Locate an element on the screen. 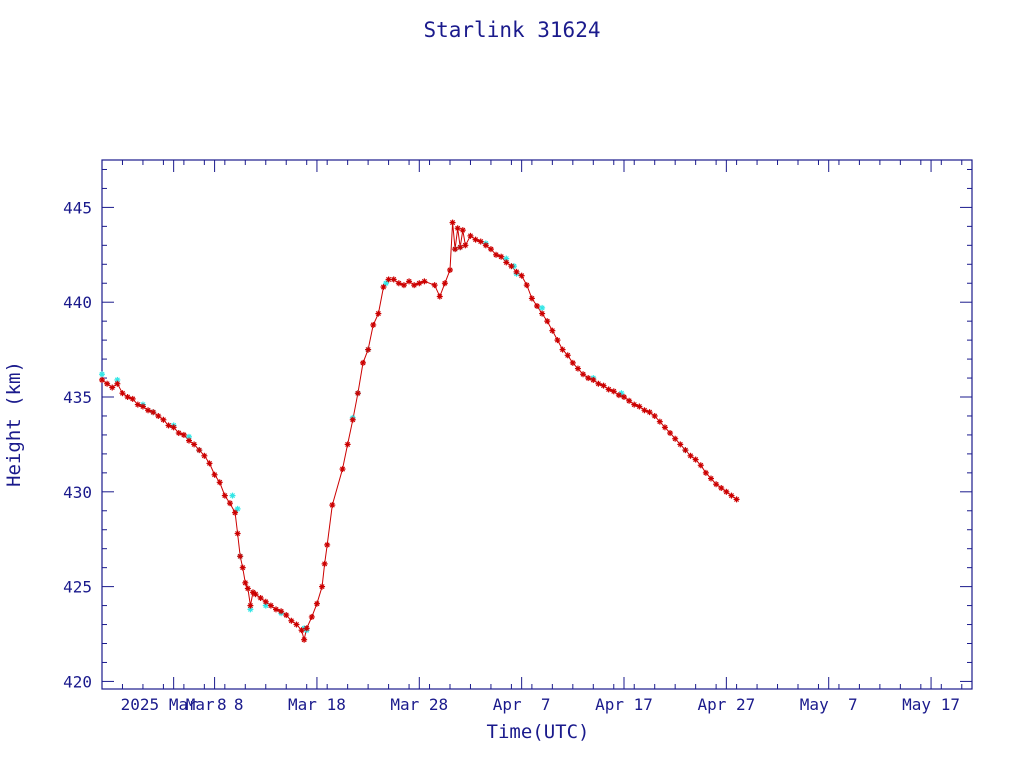  x-tick-label: May 17 is located at coordinates (931, 704).